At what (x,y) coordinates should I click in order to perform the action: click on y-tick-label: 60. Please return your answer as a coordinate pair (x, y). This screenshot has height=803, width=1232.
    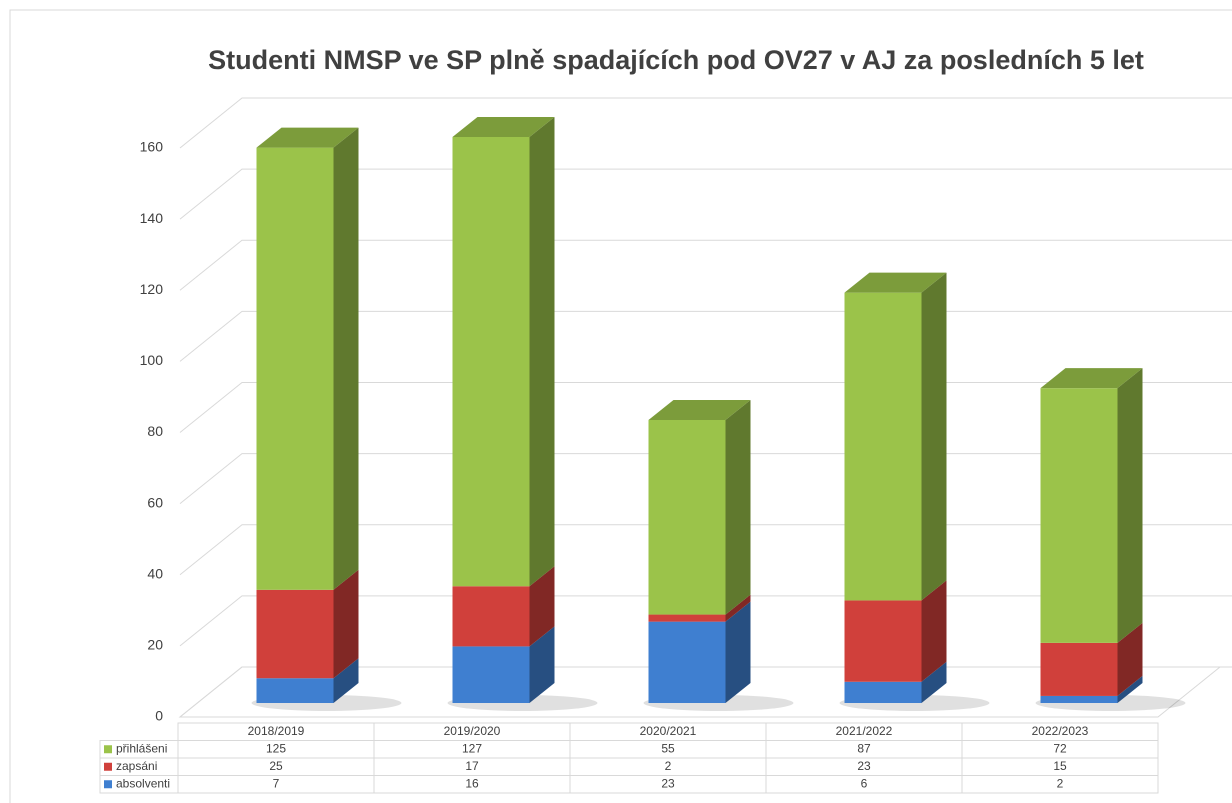
    Looking at the image, I should click on (155, 502).